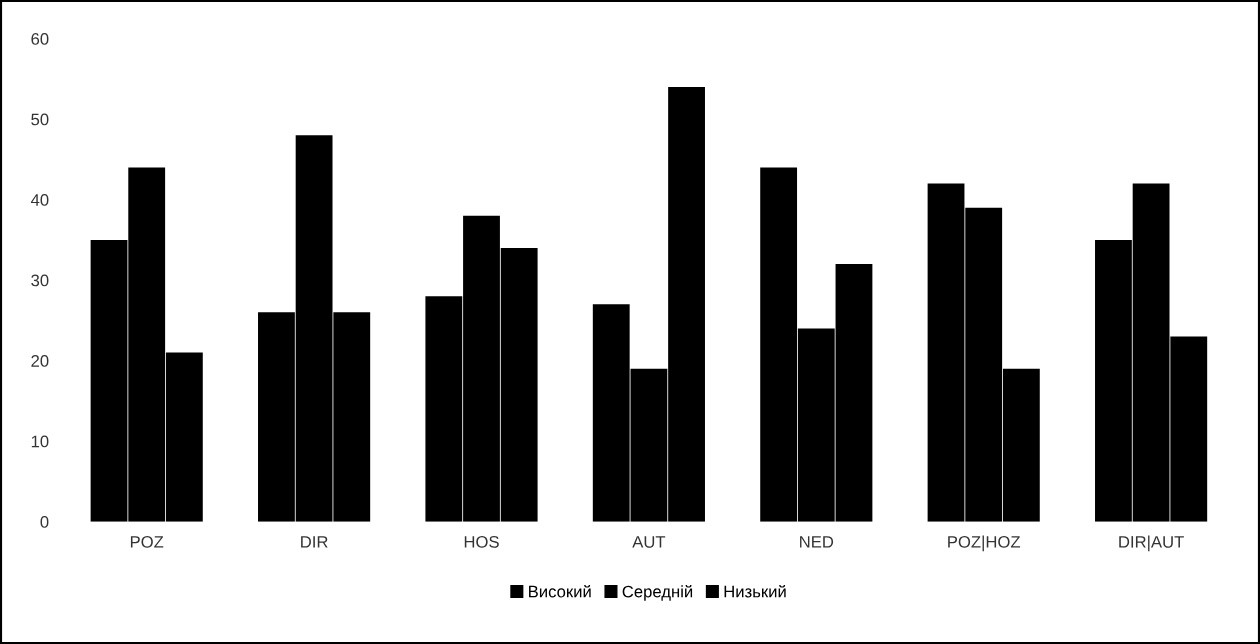 The height and width of the screenshot is (644, 1260). Describe the element at coordinates (817, 542) in the screenshot. I see `x-tick-label: NED` at that location.